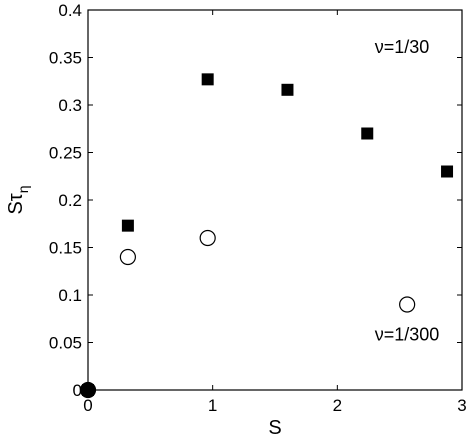 The height and width of the screenshot is (439, 474). Describe the element at coordinates (402, 47) in the screenshot. I see `series-annotation: ν=1/30` at that location.